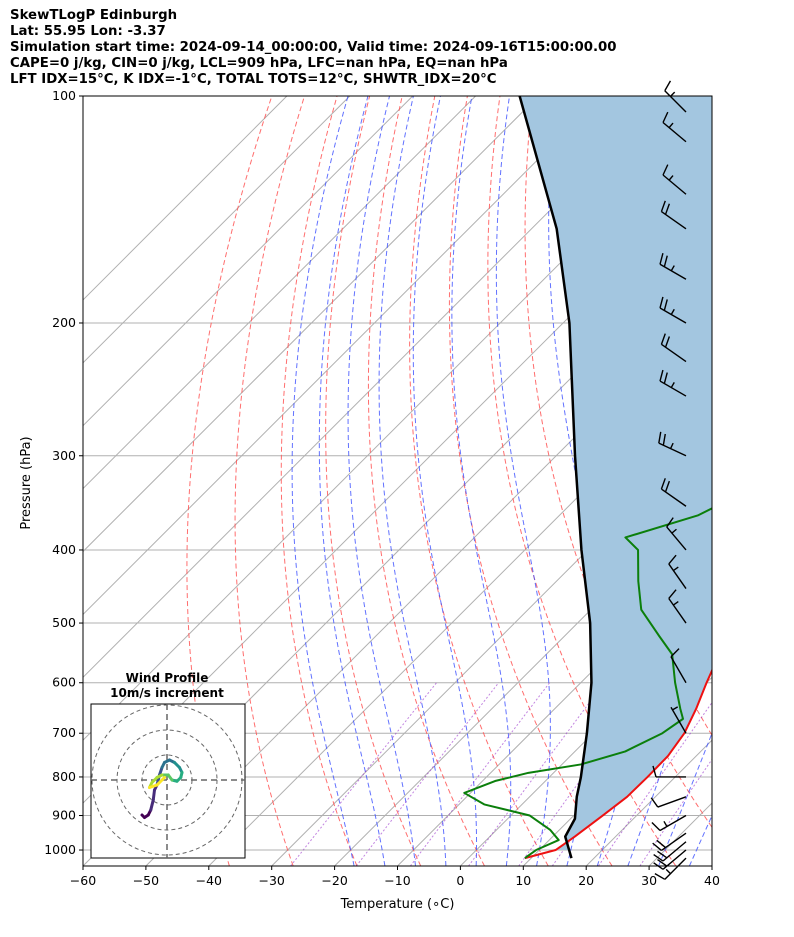 This screenshot has height=937, width=794. I want to click on y-tick-label: 400, so click(64, 549).